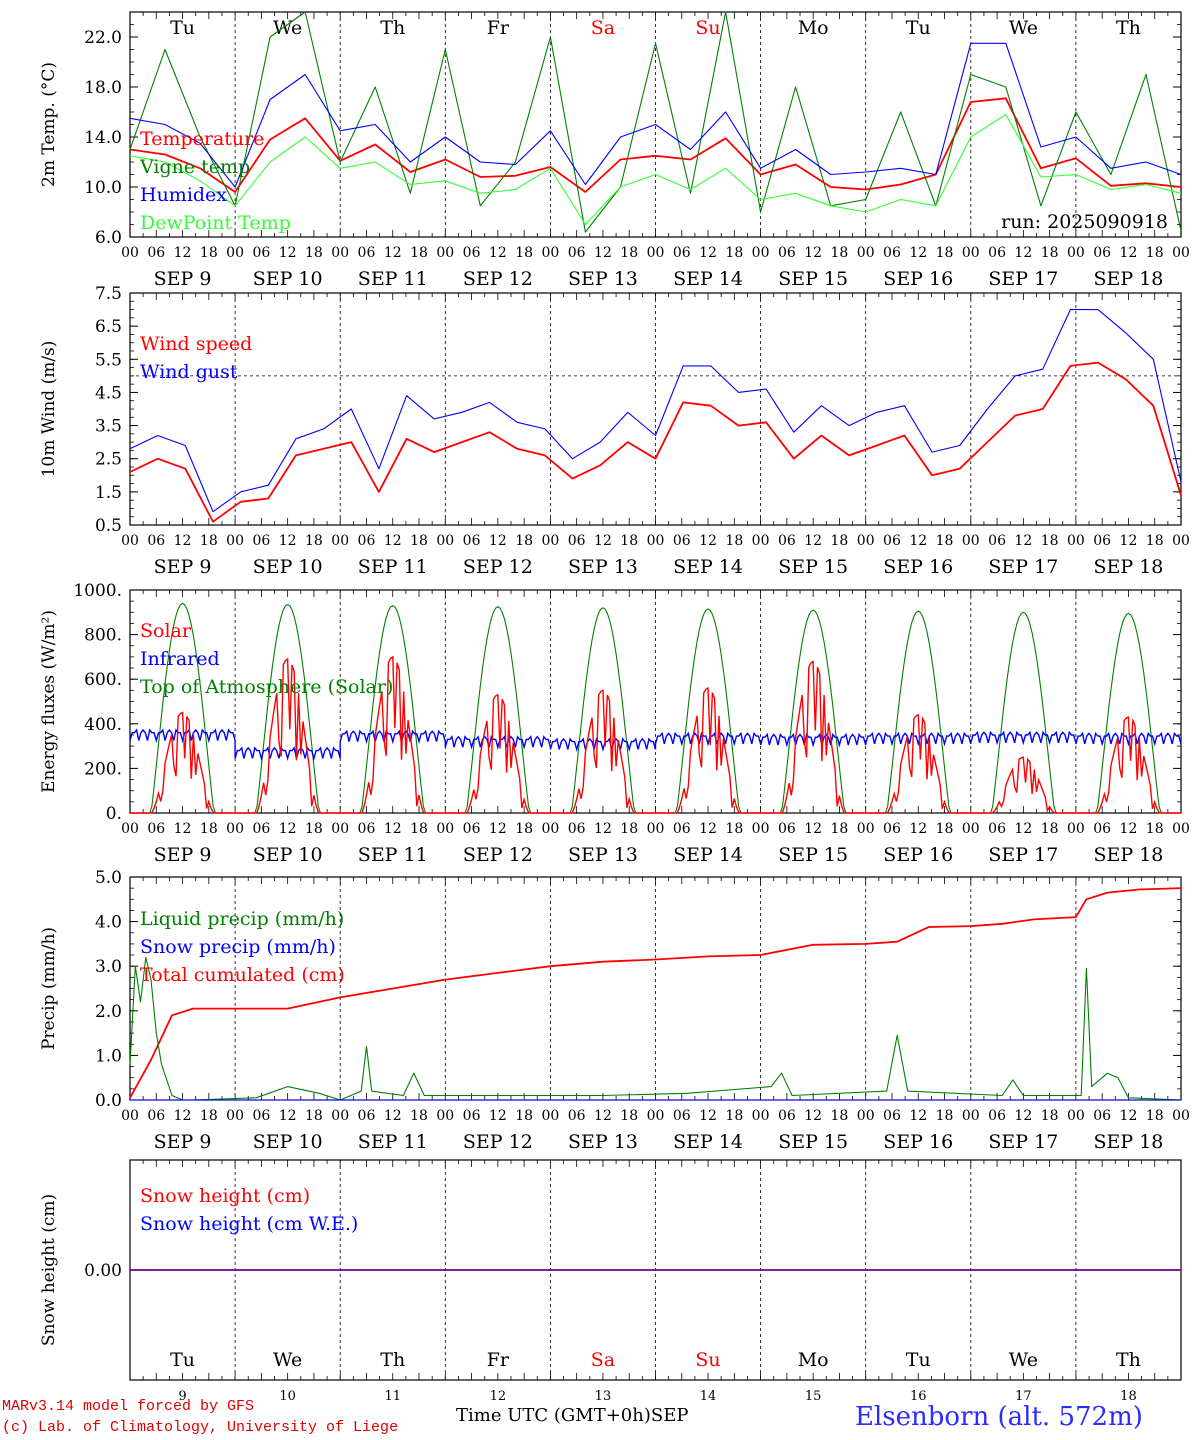 Image resolution: width=1194 pixels, height=1440 pixels. What do you see at coordinates (1023, 567) in the screenshot?
I see `date-label: SEP 17` at bounding box center [1023, 567].